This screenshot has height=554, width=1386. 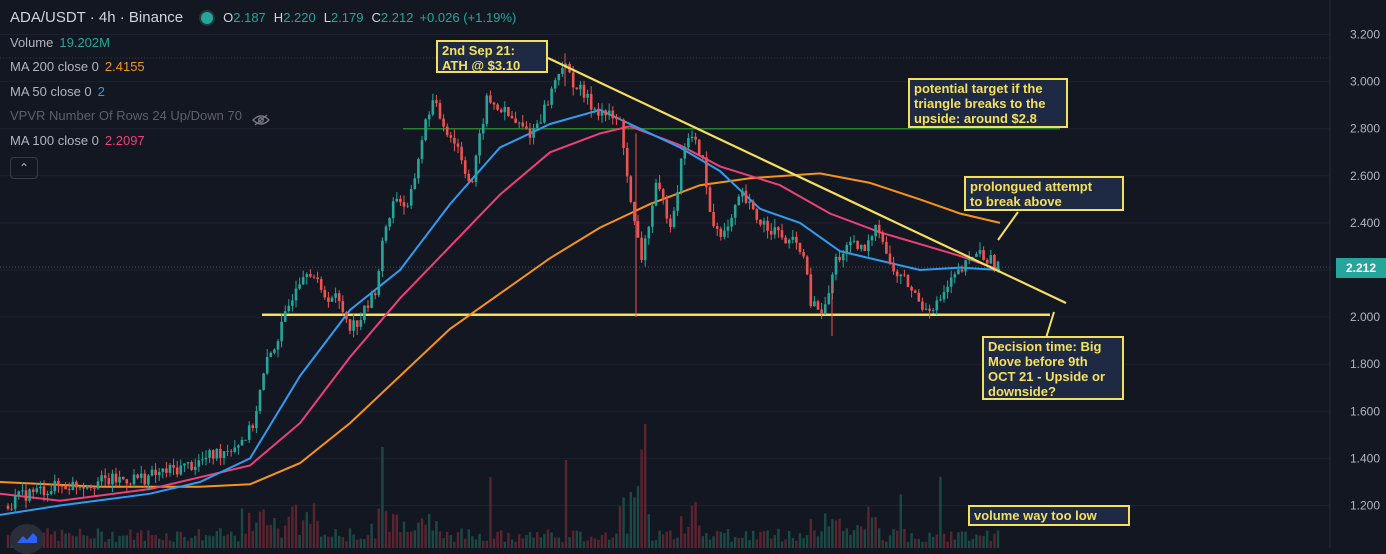 I want to click on hidden-eye-icon, so click(x=261, y=118).